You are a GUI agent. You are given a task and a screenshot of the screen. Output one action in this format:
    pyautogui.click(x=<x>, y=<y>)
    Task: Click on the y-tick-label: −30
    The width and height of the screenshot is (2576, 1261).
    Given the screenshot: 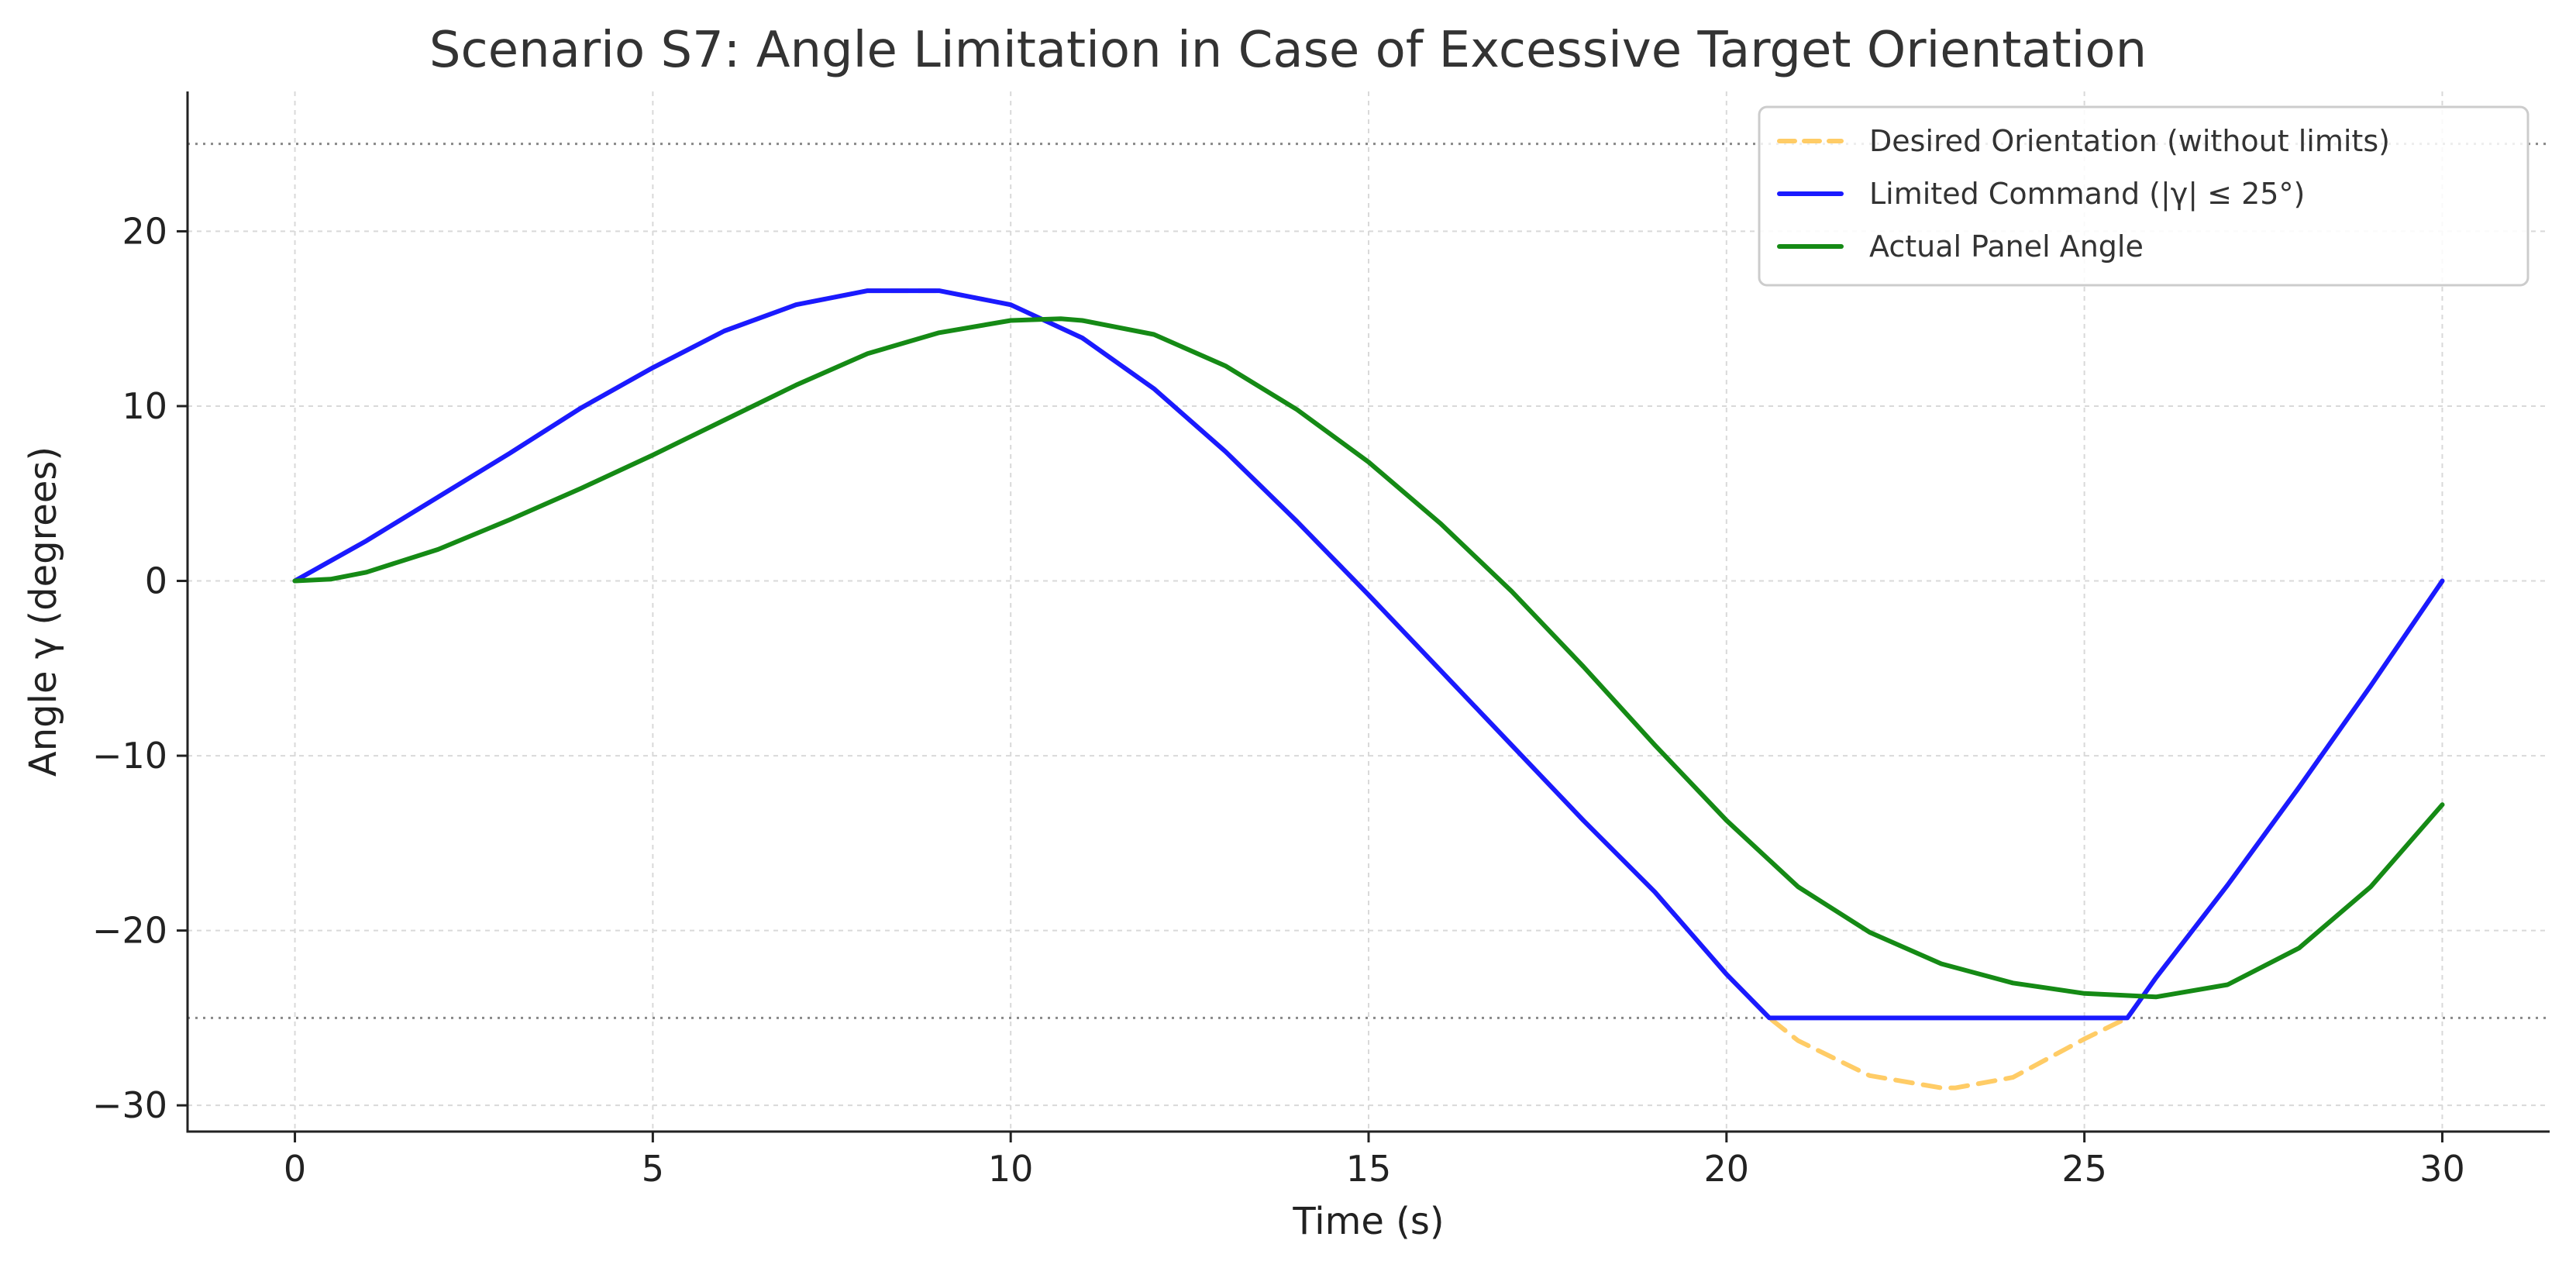 What is the action you would take?
    pyautogui.click(x=129, y=1105)
    